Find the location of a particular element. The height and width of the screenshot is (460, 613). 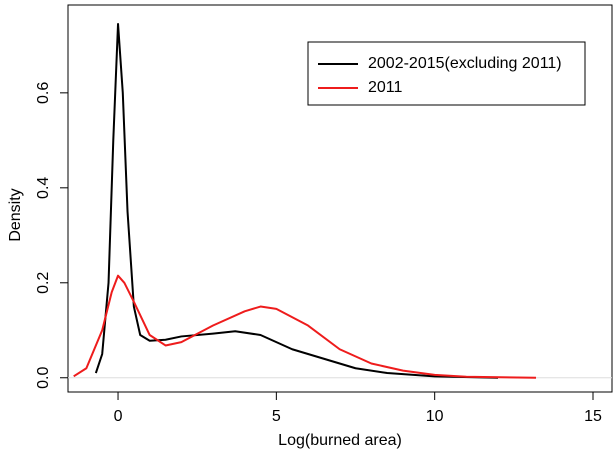

x-tick-label: 15 is located at coordinates (593, 416).